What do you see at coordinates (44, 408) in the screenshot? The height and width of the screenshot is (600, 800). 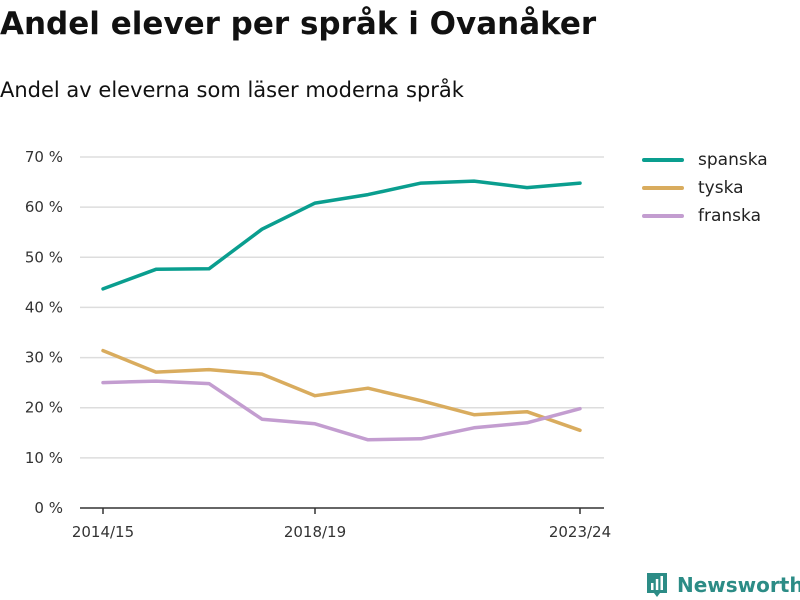 I see `y-tick-label: 20 %` at bounding box center [44, 408].